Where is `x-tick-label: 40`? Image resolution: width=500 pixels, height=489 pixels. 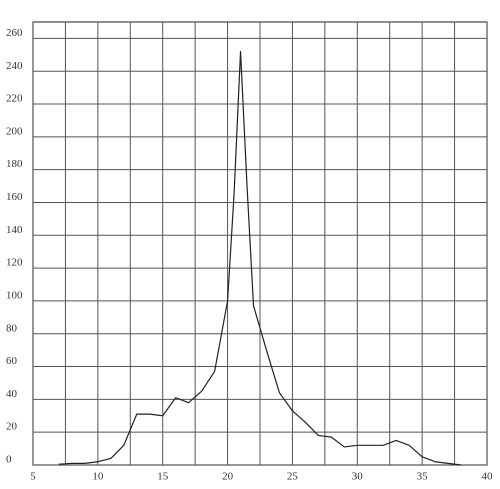
x-tick-label: 40 is located at coordinates (488, 477).